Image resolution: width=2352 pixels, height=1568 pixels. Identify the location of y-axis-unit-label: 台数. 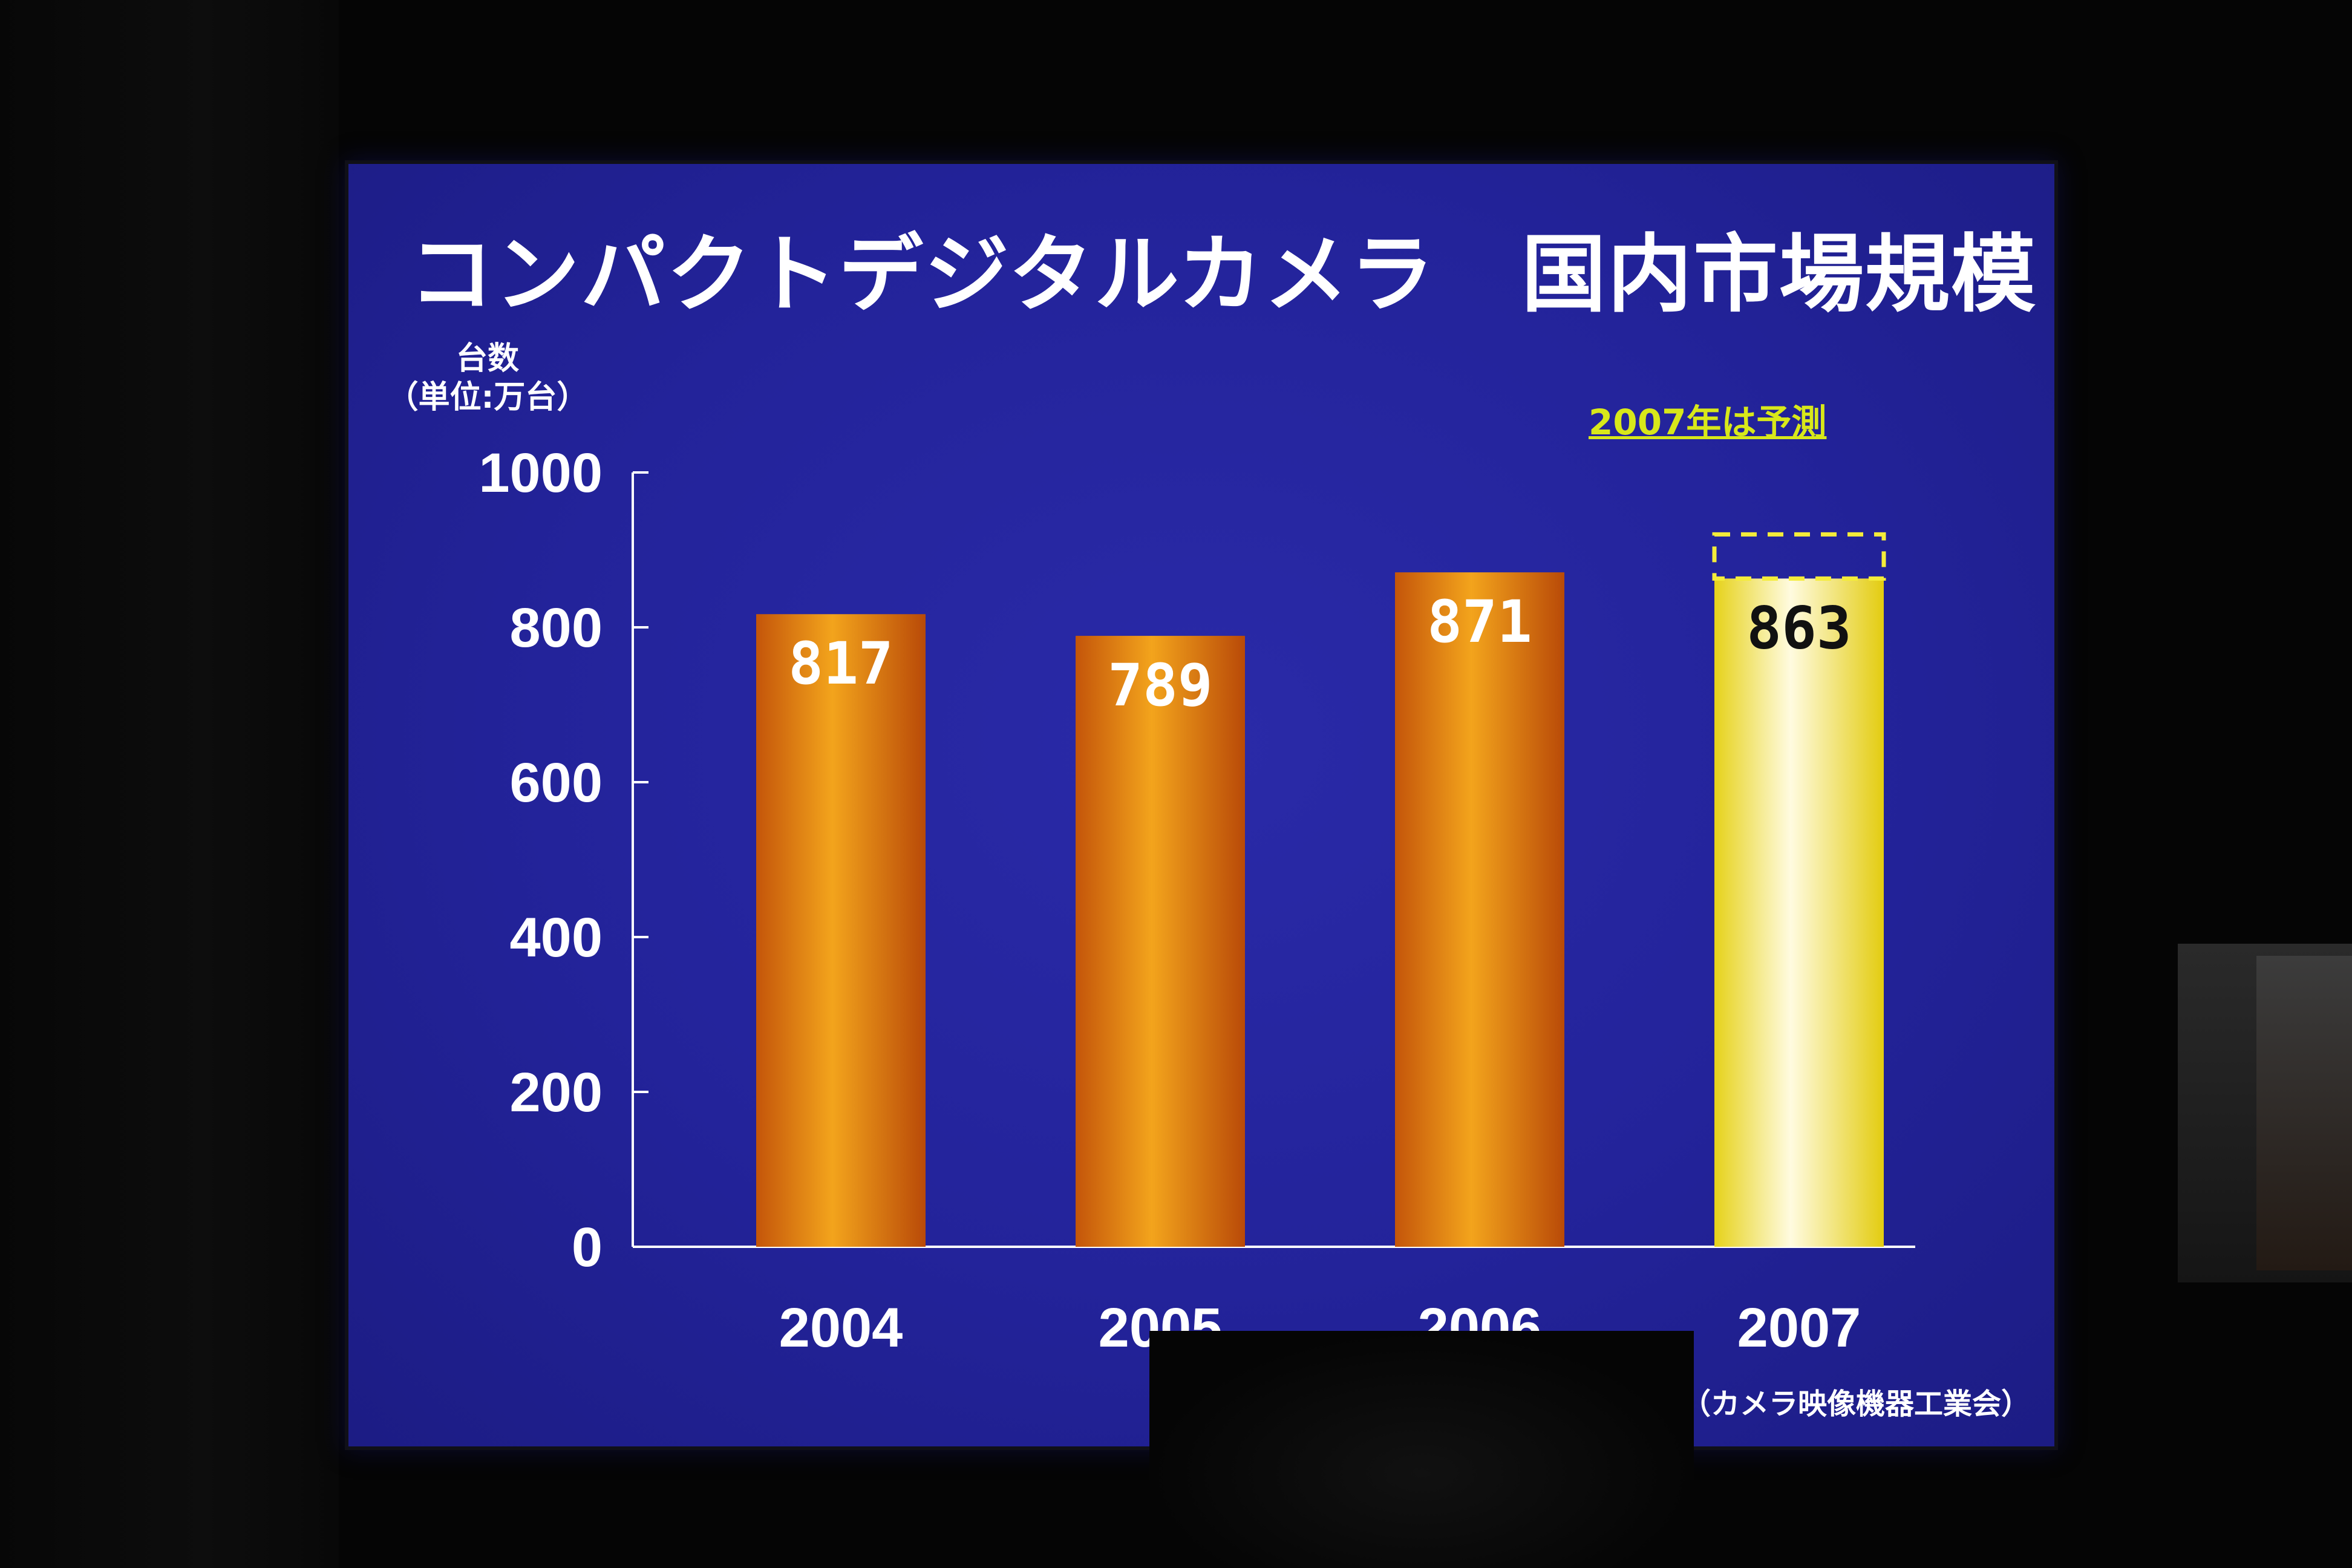
(488, 359).